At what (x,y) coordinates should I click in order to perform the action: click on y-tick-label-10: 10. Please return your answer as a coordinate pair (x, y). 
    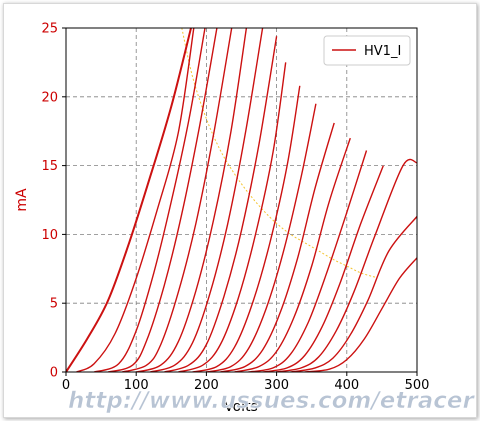
    Looking at the image, I should click on (49, 235).